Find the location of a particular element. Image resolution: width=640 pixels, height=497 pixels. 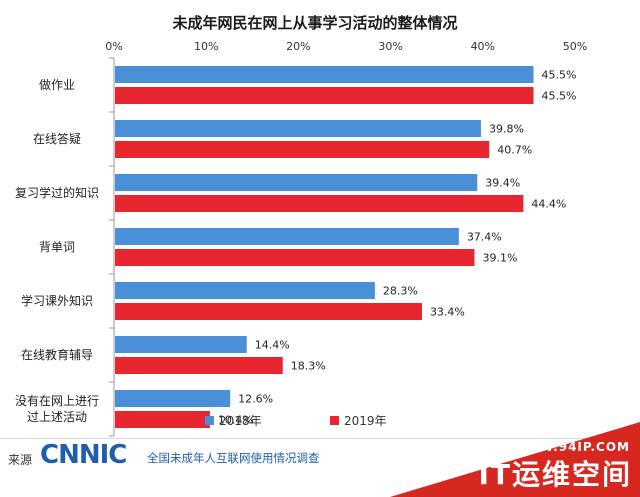

bar-value-label: 10.4% is located at coordinates (235, 420).